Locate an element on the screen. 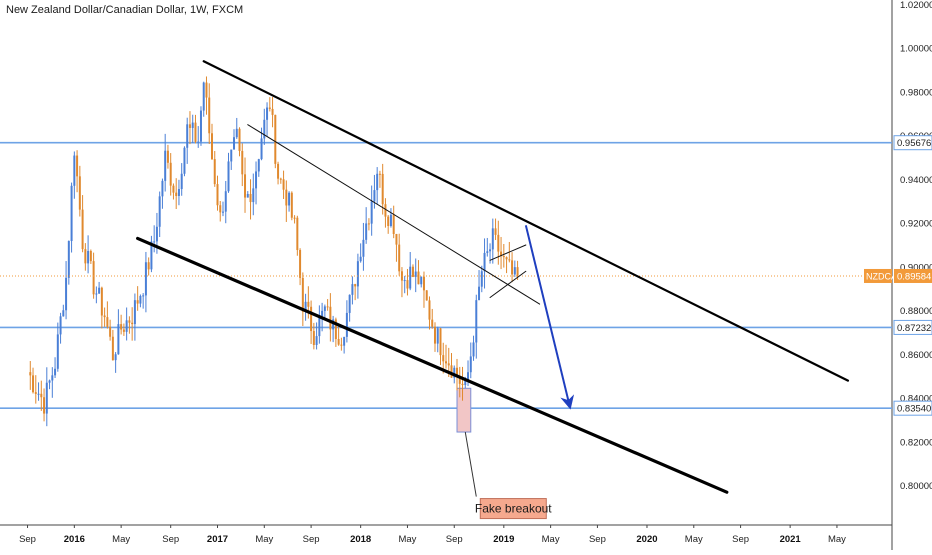 Image resolution: width=932 pixels, height=555 pixels. y-tick-label: 0.86000 is located at coordinates (916, 355).